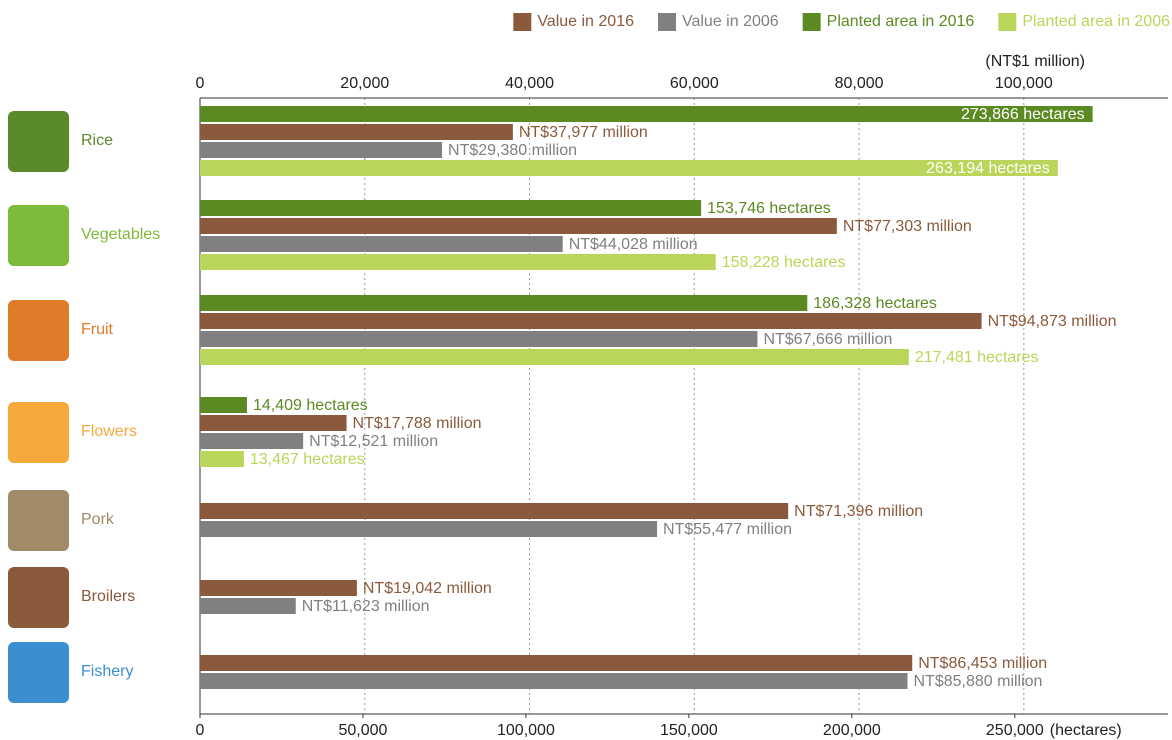 This screenshot has width=1172, height=740. What do you see at coordinates (859, 83) in the screenshot?
I see `x-tick-label: 80,000` at bounding box center [859, 83].